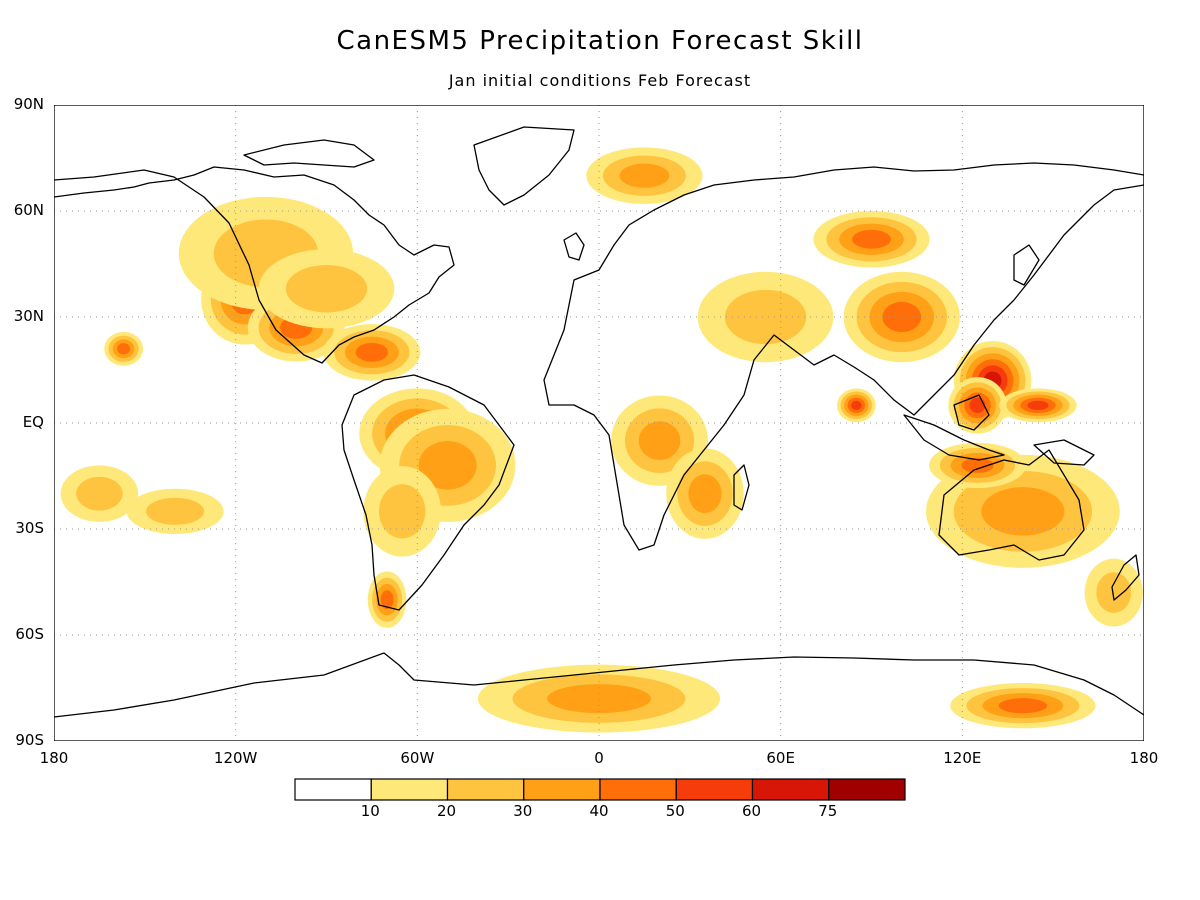 The height and width of the screenshot is (900, 1200). What do you see at coordinates (29, 740) in the screenshot?
I see `lat-label: 90S` at bounding box center [29, 740].